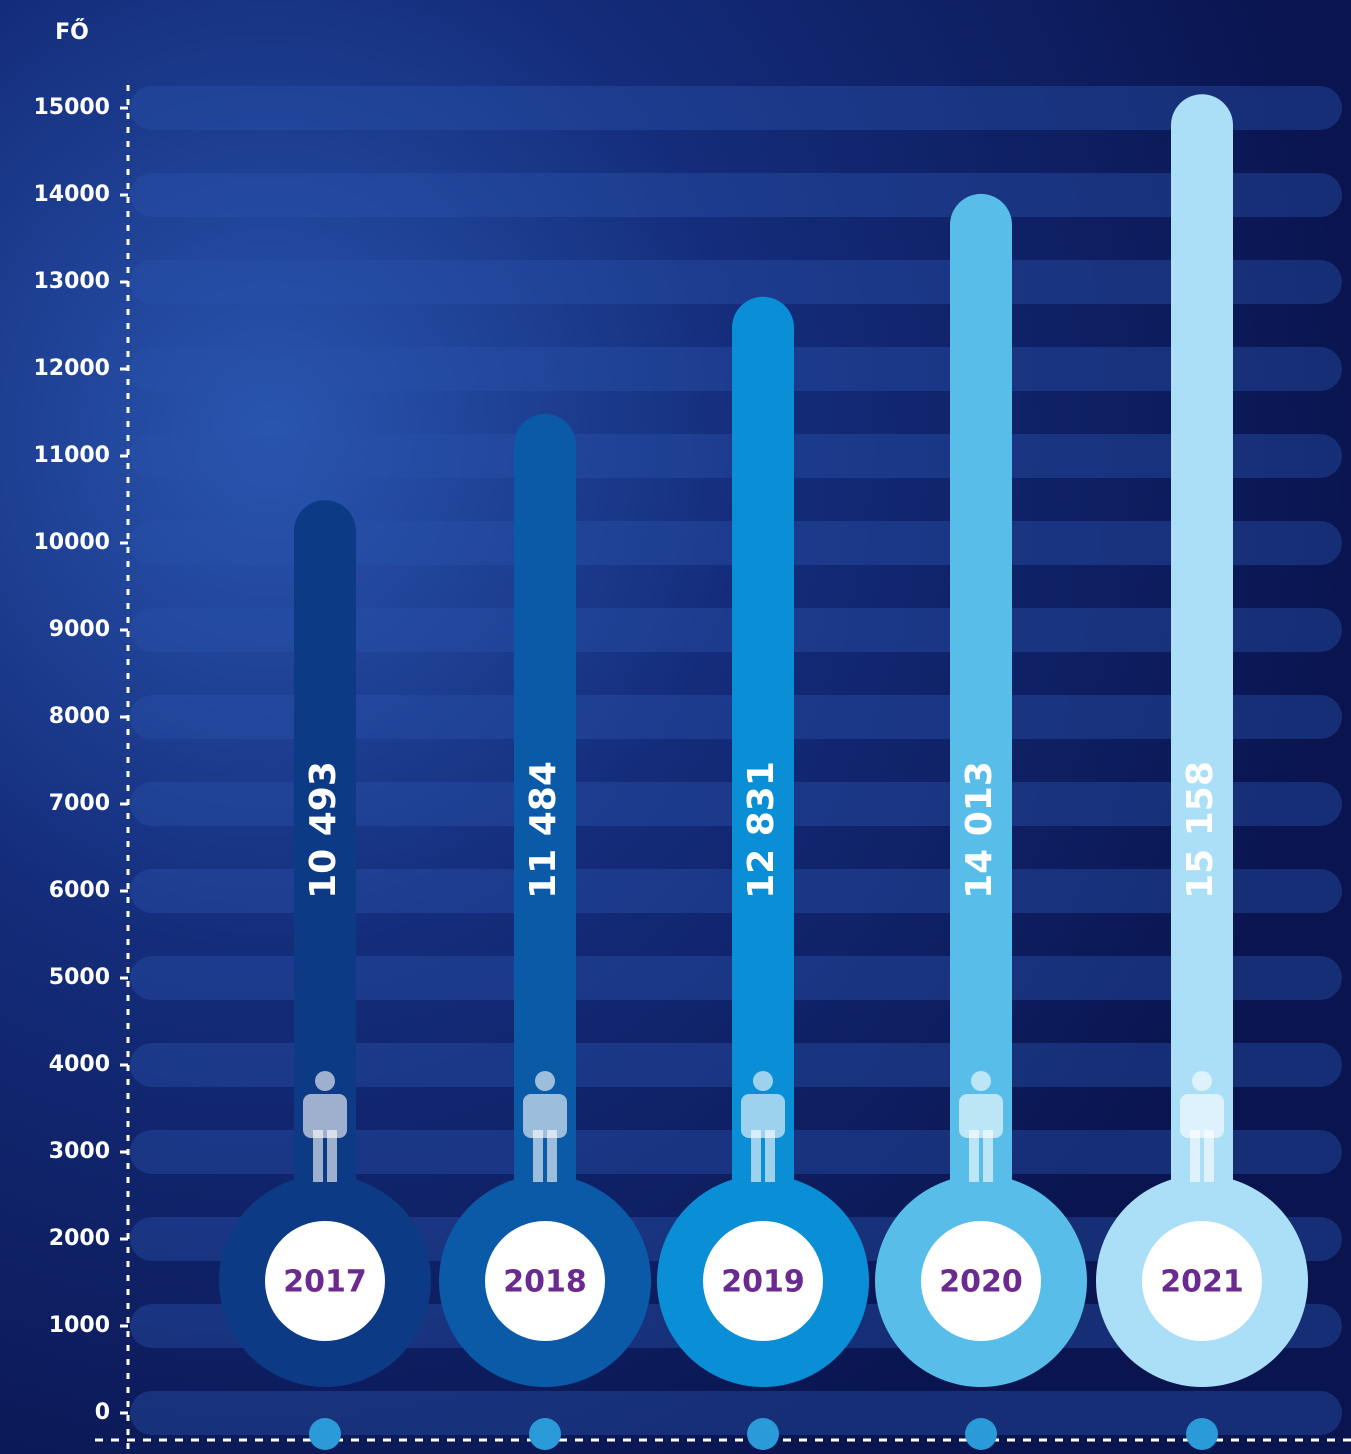 Image resolution: width=1351 pixels, height=1454 pixels. What do you see at coordinates (79, 1325) in the screenshot?
I see `y-tick-label: 1000` at bounding box center [79, 1325].